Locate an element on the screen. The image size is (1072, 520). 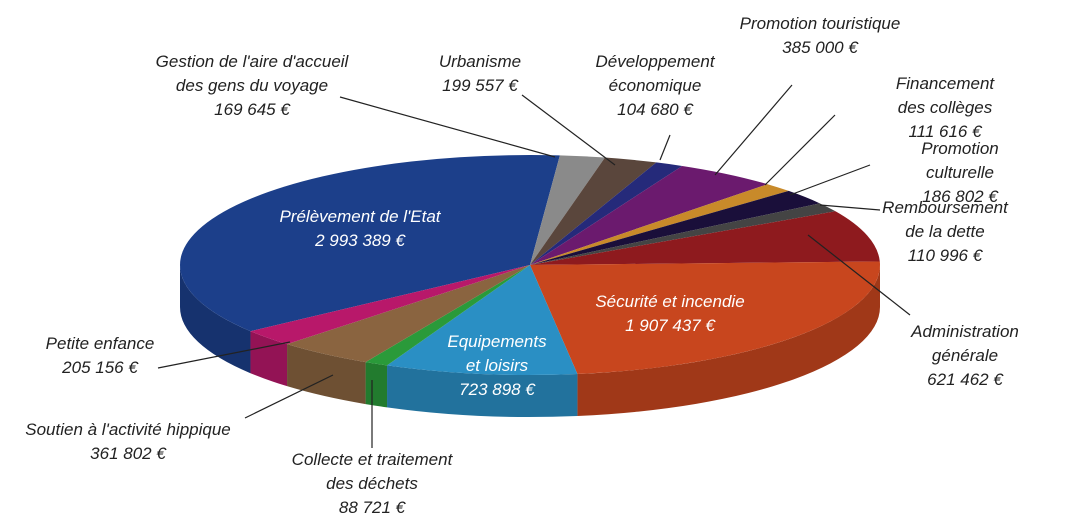
slice-label: Promotion touristique 385 000 € is located at coordinates (820, 36).